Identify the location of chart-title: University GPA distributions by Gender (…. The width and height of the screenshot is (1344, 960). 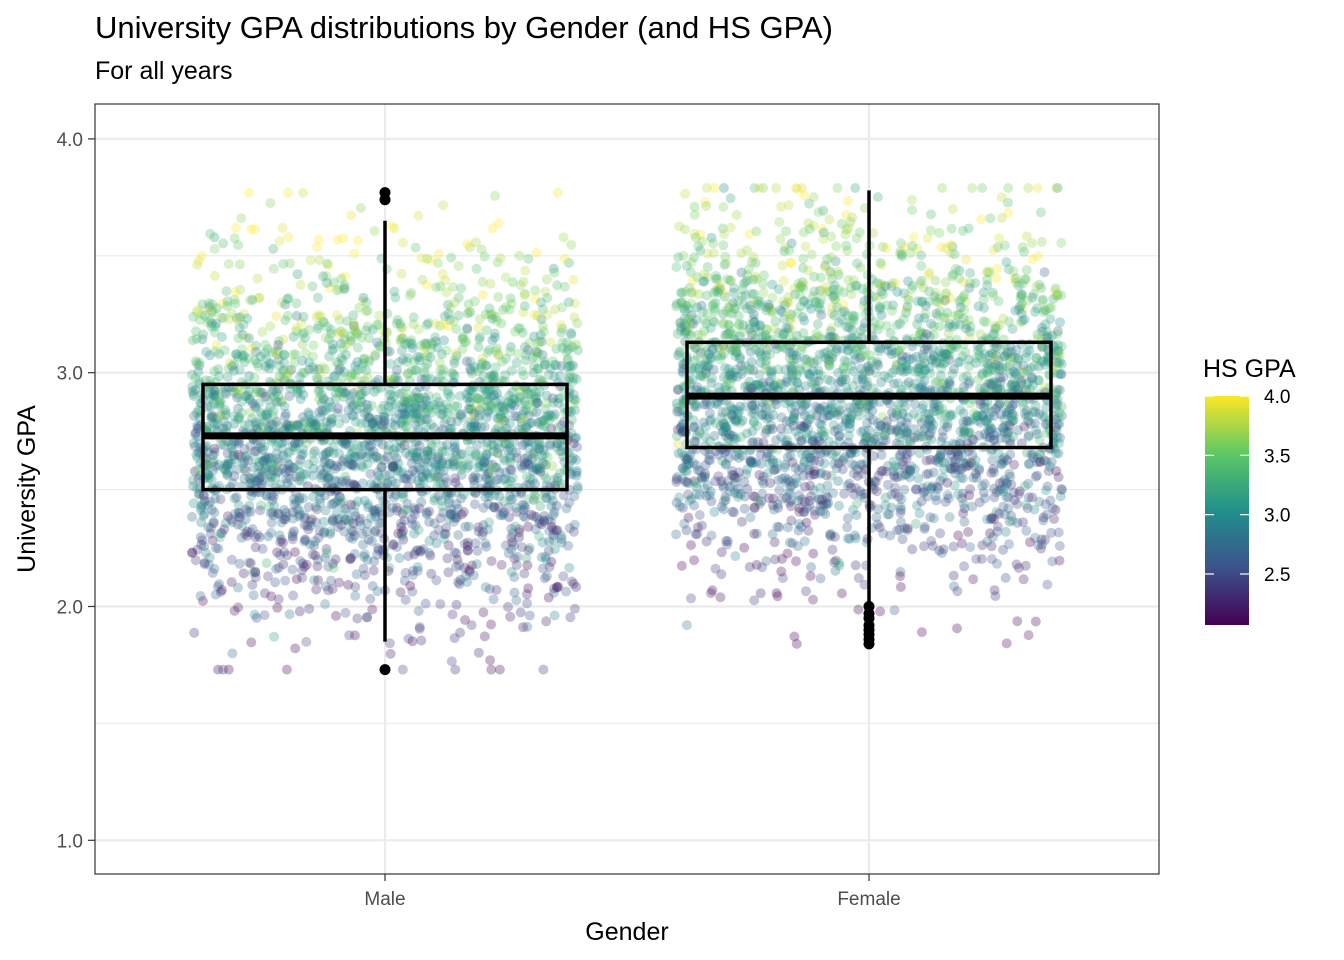
(464, 27).